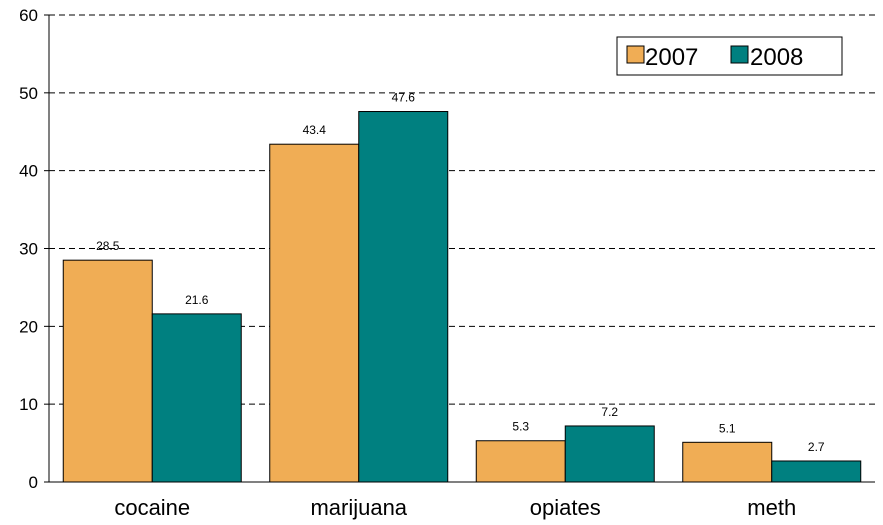 Image resolution: width=883 pixels, height=525 pixels. I want to click on data-label-meth-2008: 2.7, so click(816, 447).